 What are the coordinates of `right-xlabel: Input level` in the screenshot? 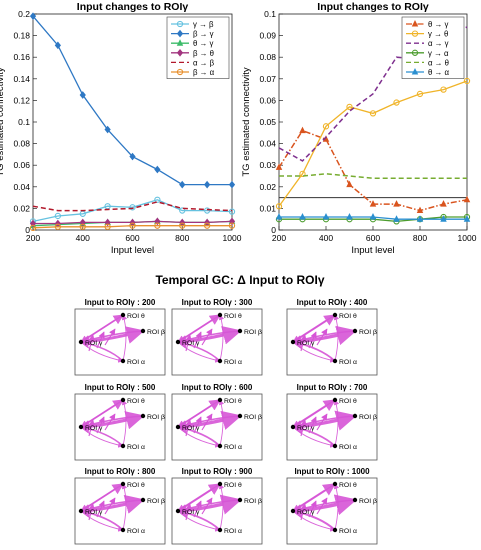 It's located at (372, 250).